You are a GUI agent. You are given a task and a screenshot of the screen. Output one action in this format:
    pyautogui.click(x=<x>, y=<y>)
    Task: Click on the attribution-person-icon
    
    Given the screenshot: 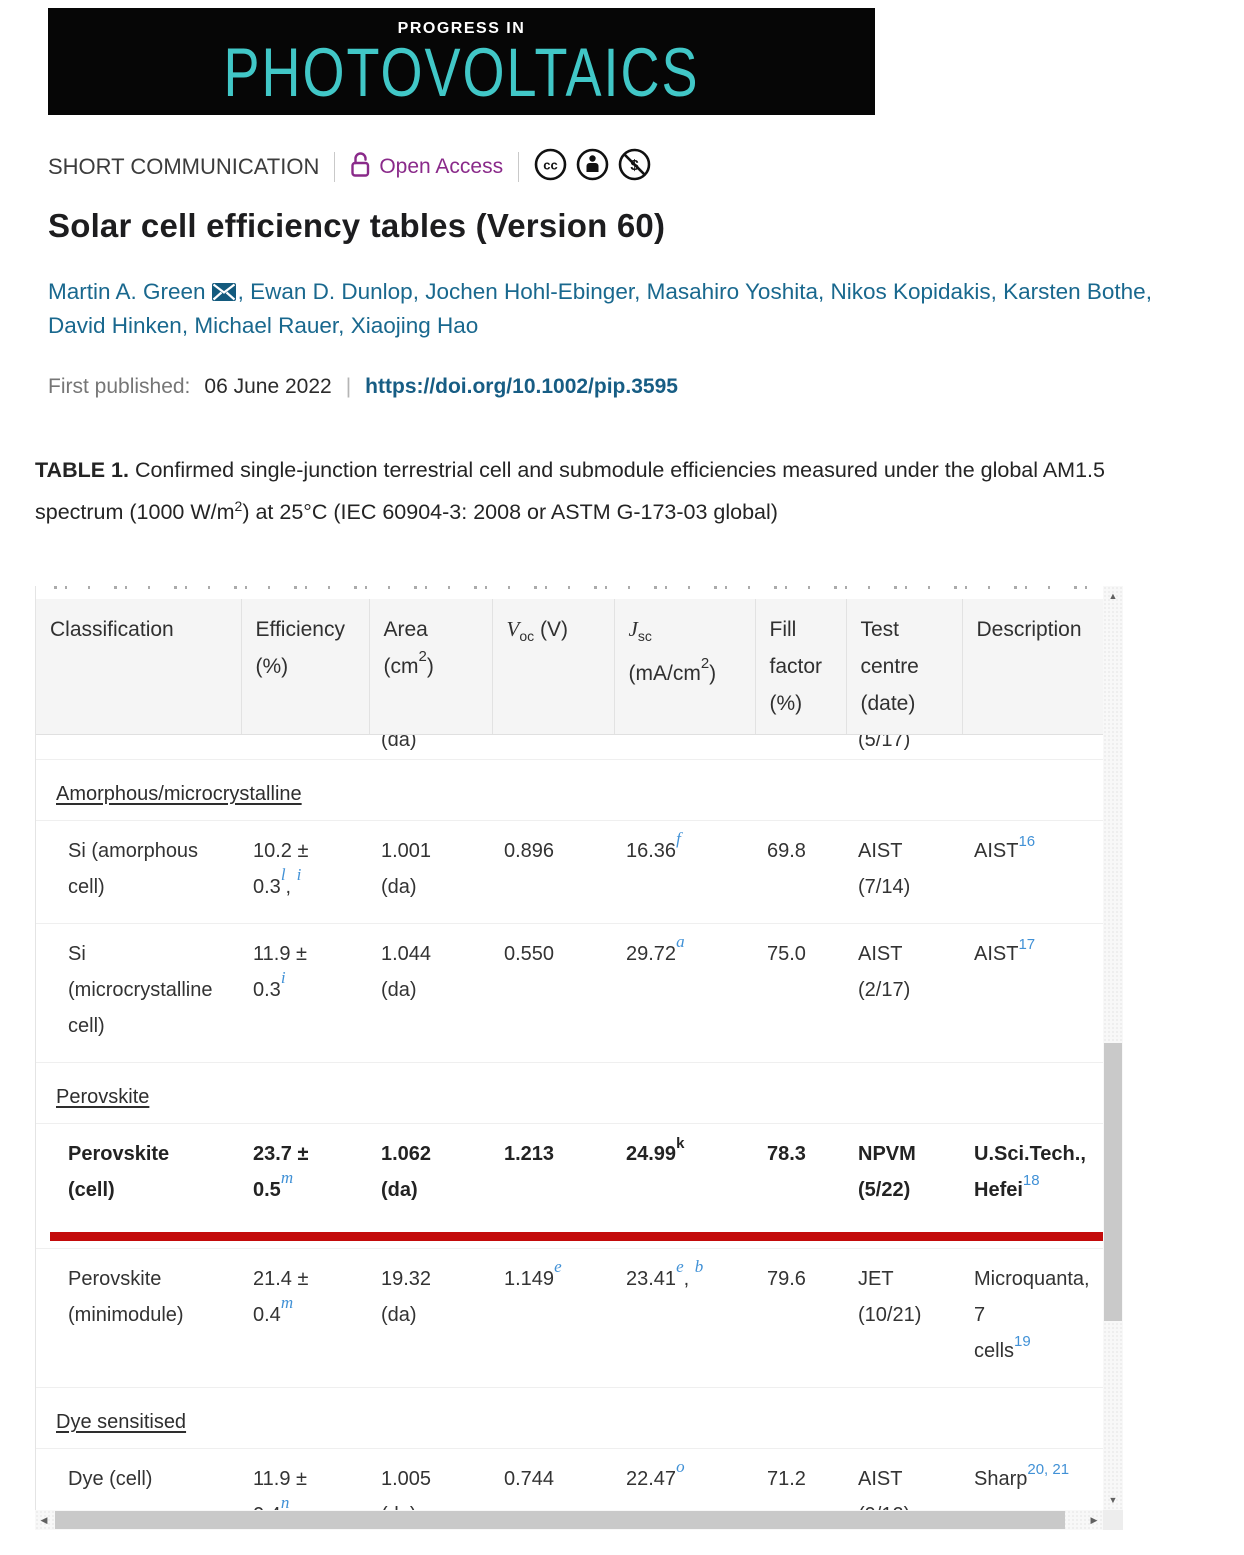 What is the action you would take?
    pyautogui.click(x=592, y=167)
    